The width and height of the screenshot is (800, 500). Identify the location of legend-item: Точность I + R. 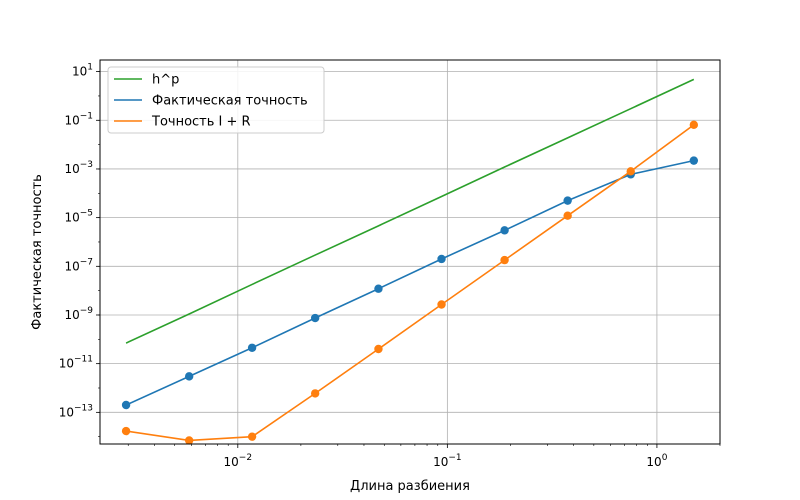
(182, 122).